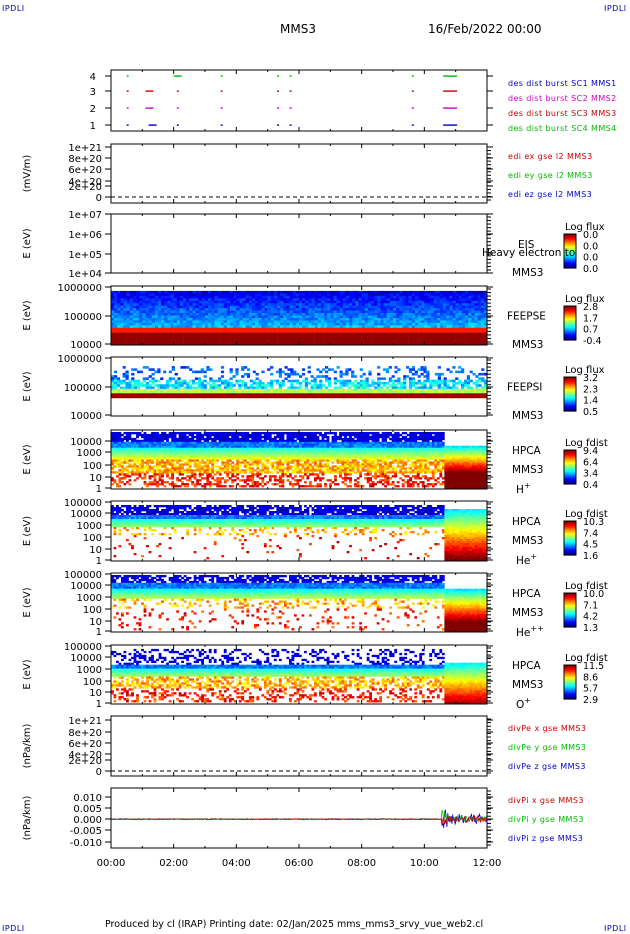  What do you see at coordinates (85, 255) in the screenshot?
I see `eis-ytick-label: 1e+05` at bounding box center [85, 255].